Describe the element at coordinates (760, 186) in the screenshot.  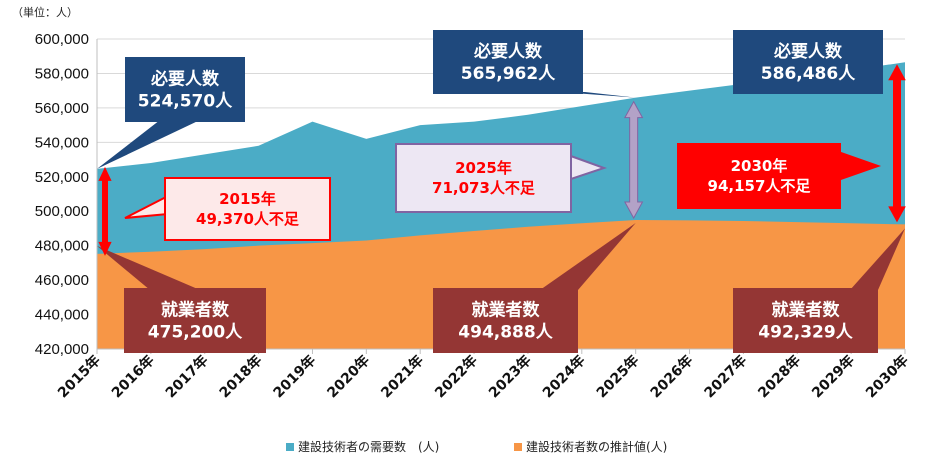
I see `gap-callout-2030-text: 94,157人不足` at that location.